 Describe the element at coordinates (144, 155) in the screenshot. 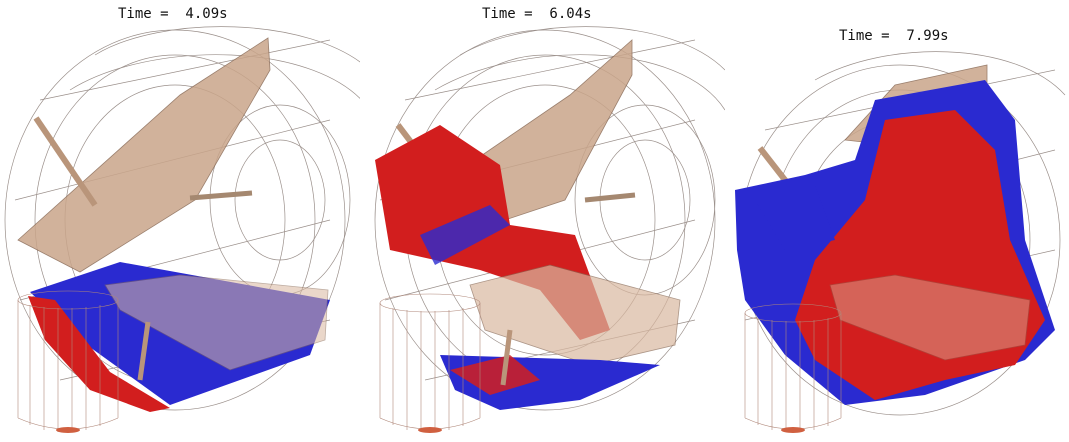

I see `baffle-top` at that location.